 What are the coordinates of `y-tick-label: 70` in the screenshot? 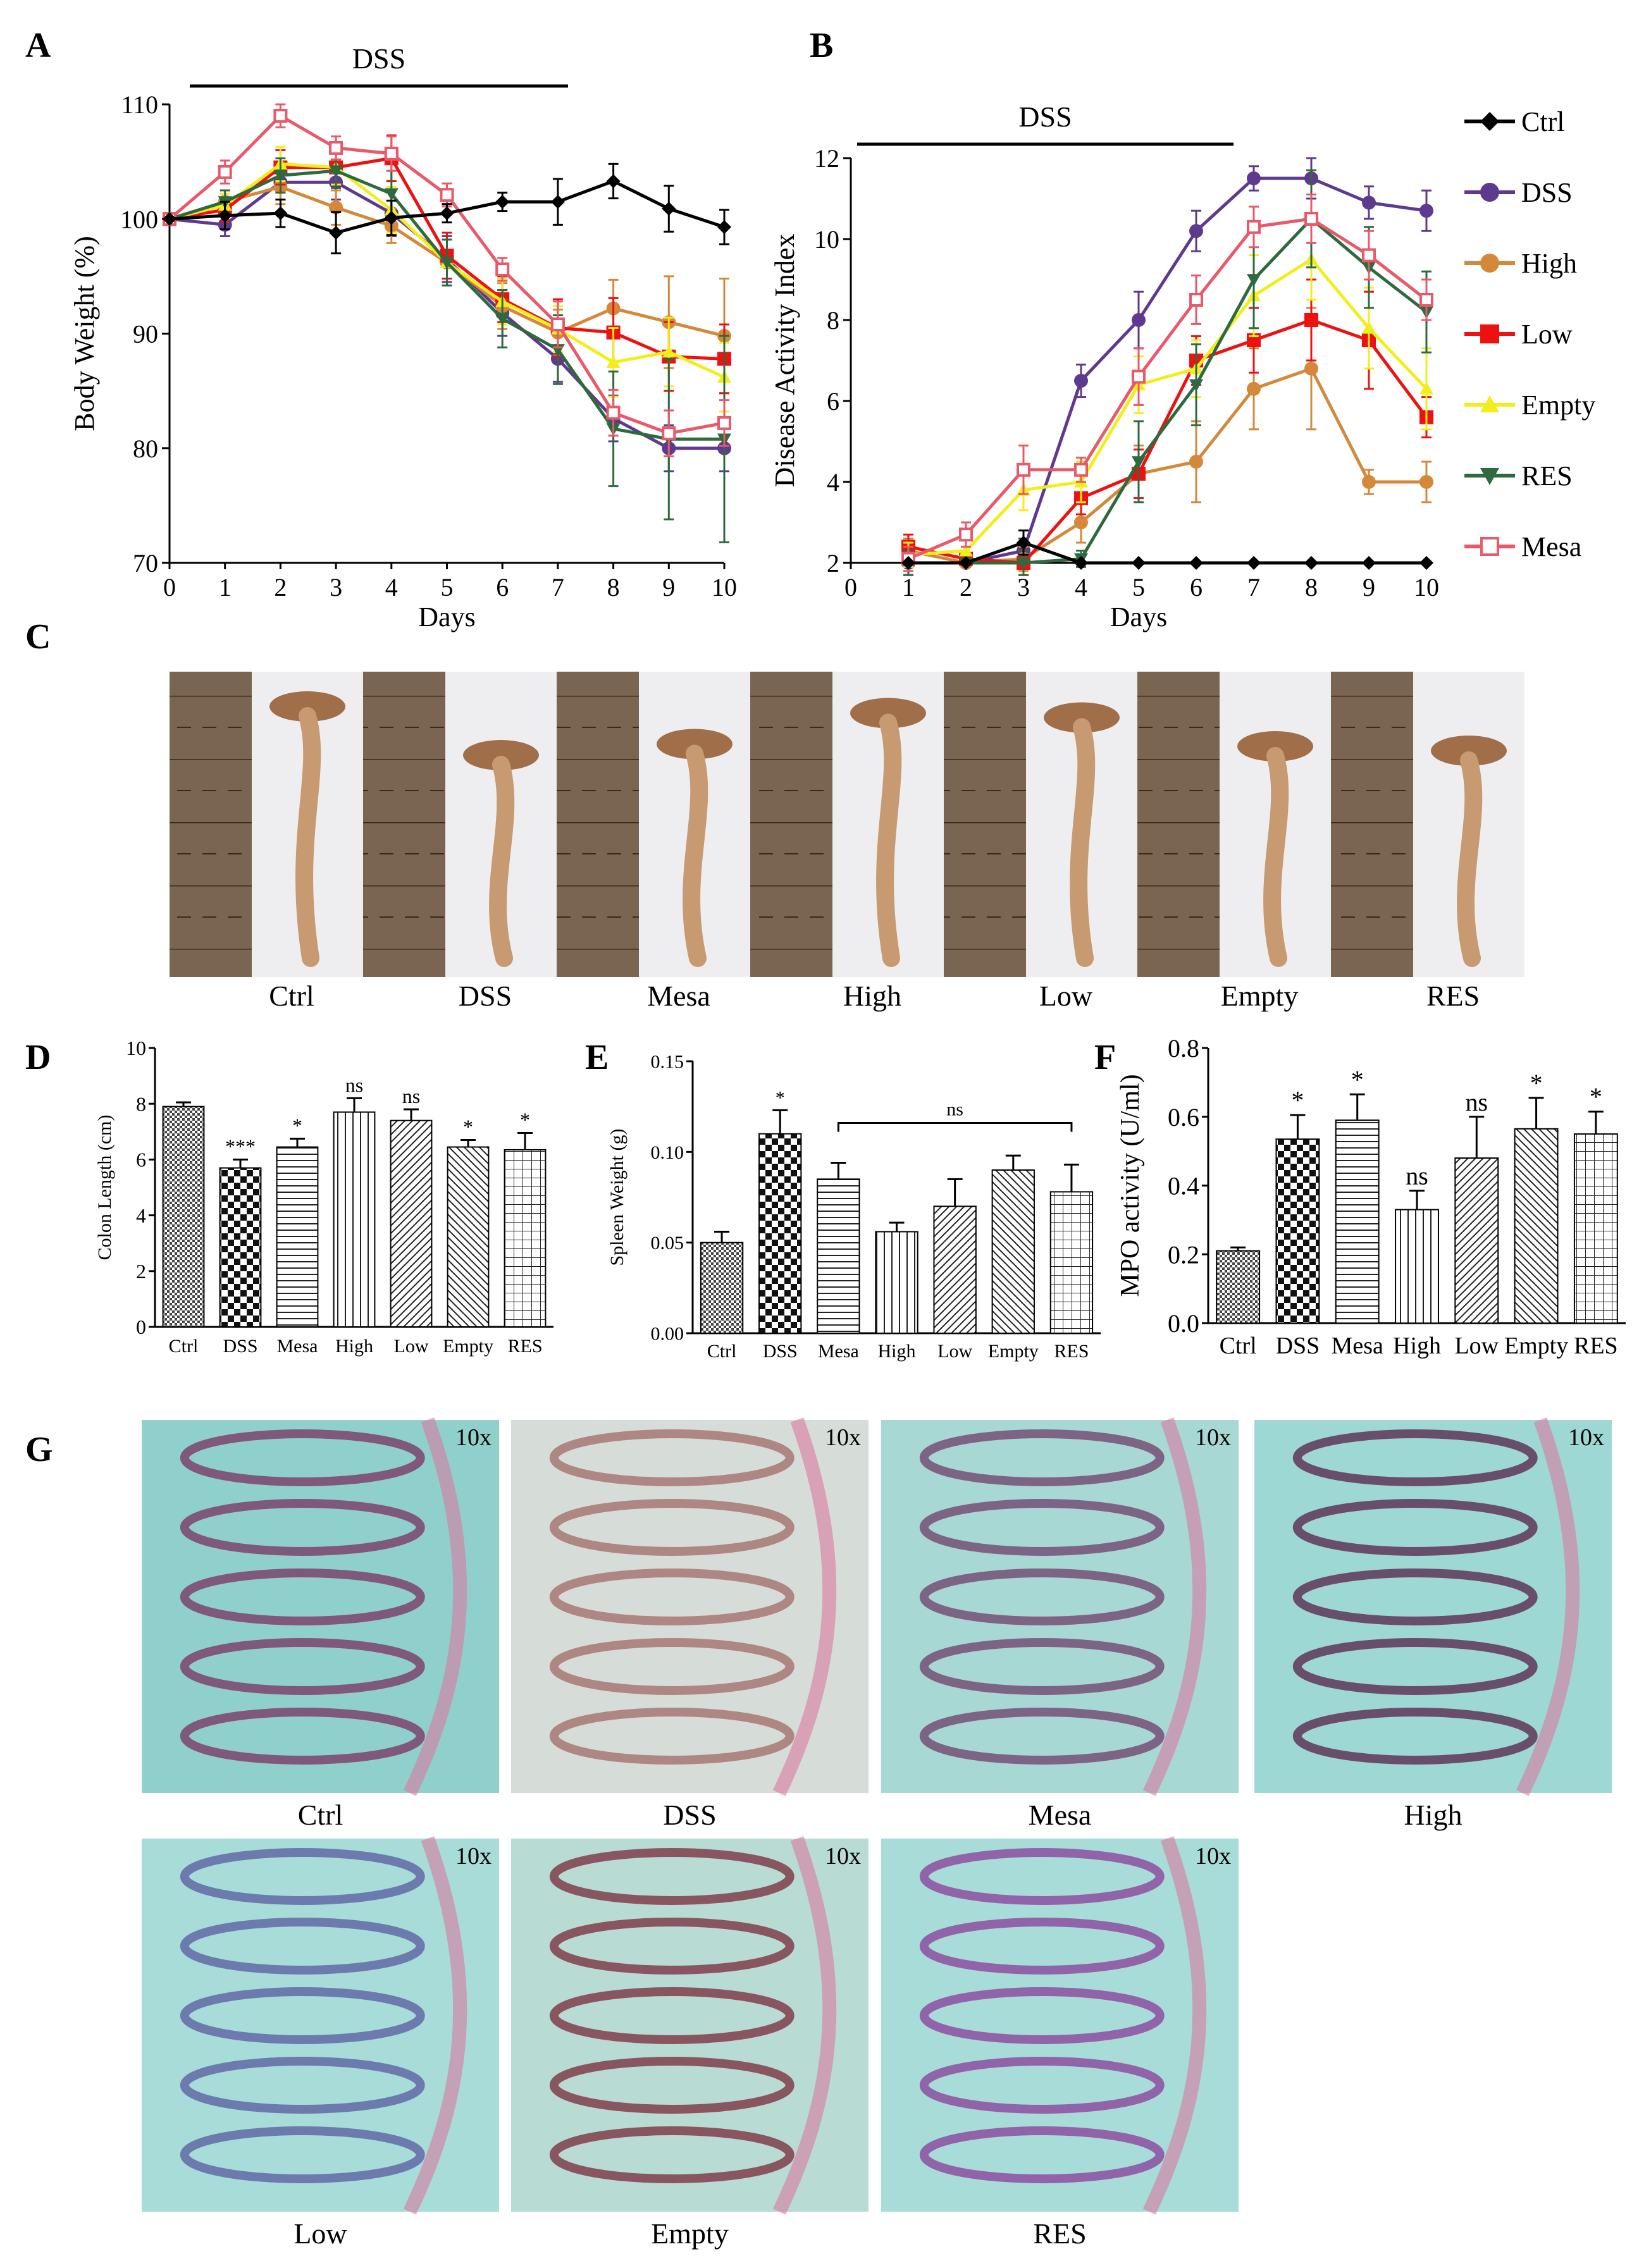 It's located at (145, 563).